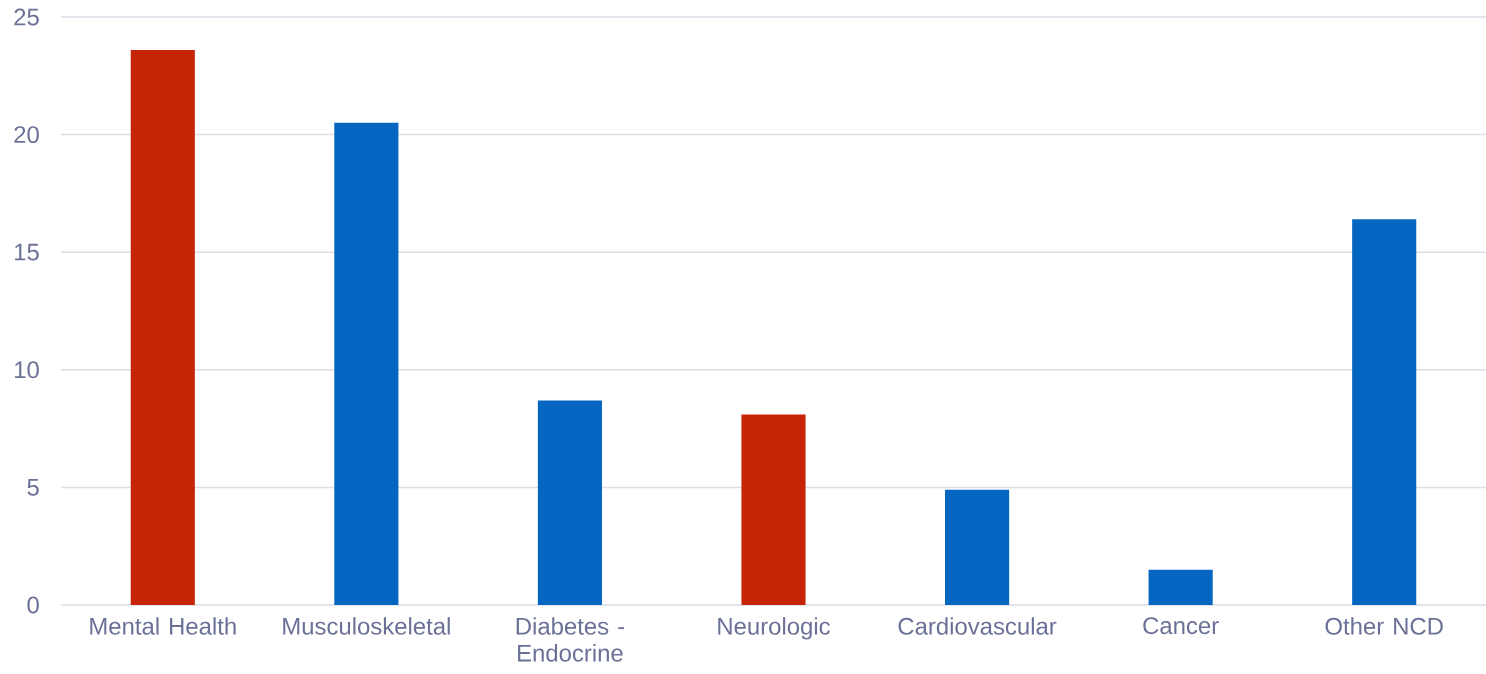 The width and height of the screenshot is (1486, 674). What do you see at coordinates (774, 628) in the screenshot?
I see `x-tick-label: Neurologic` at bounding box center [774, 628].